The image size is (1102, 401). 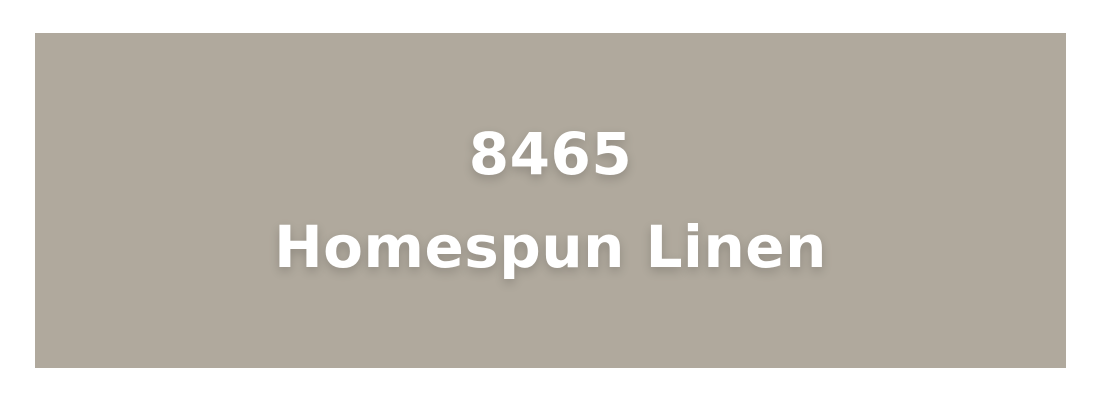 What do you see at coordinates (550, 153) in the screenshot?
I see `color-code: 8465` at bounding box center [550, 153].